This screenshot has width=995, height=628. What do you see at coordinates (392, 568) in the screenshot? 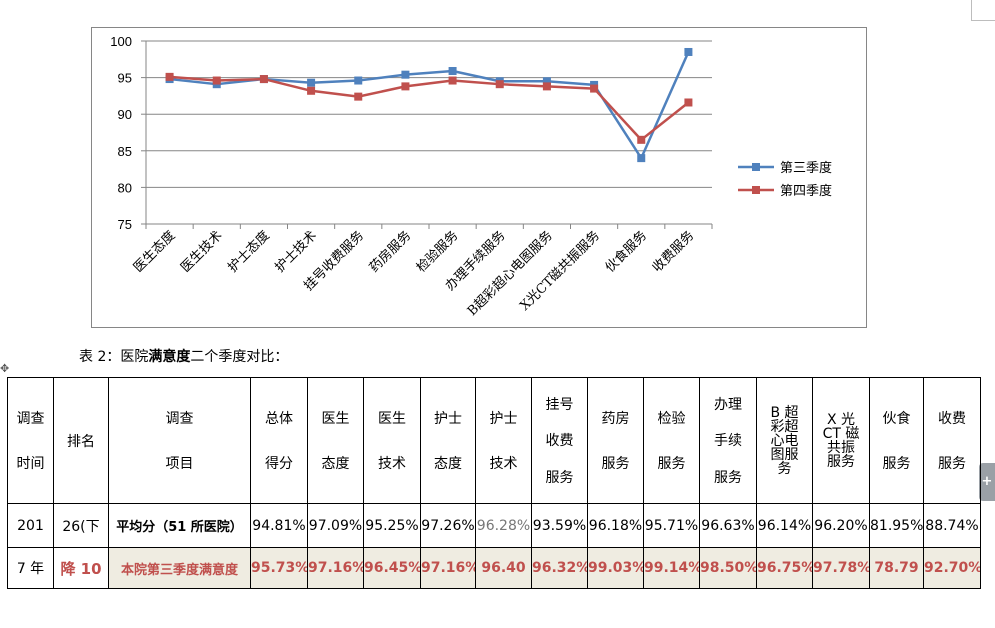
I see `cell-own: 96.45%` at bounding box center [392, 568].